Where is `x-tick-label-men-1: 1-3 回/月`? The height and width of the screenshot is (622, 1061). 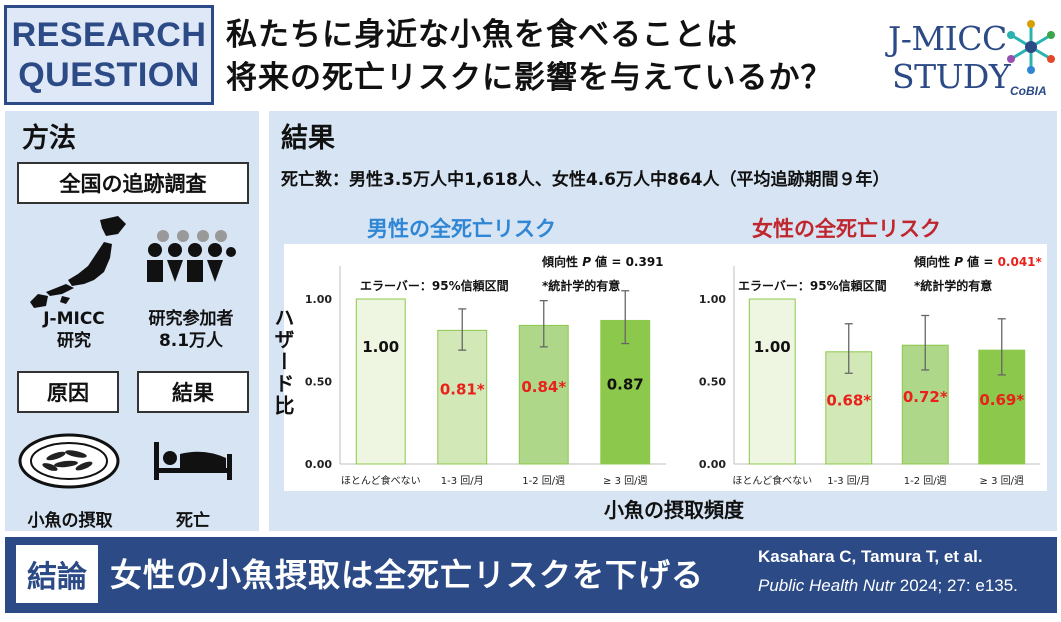
x-tick-label-men-1: 1-3 回/月 is located at coordinates (462, 481).